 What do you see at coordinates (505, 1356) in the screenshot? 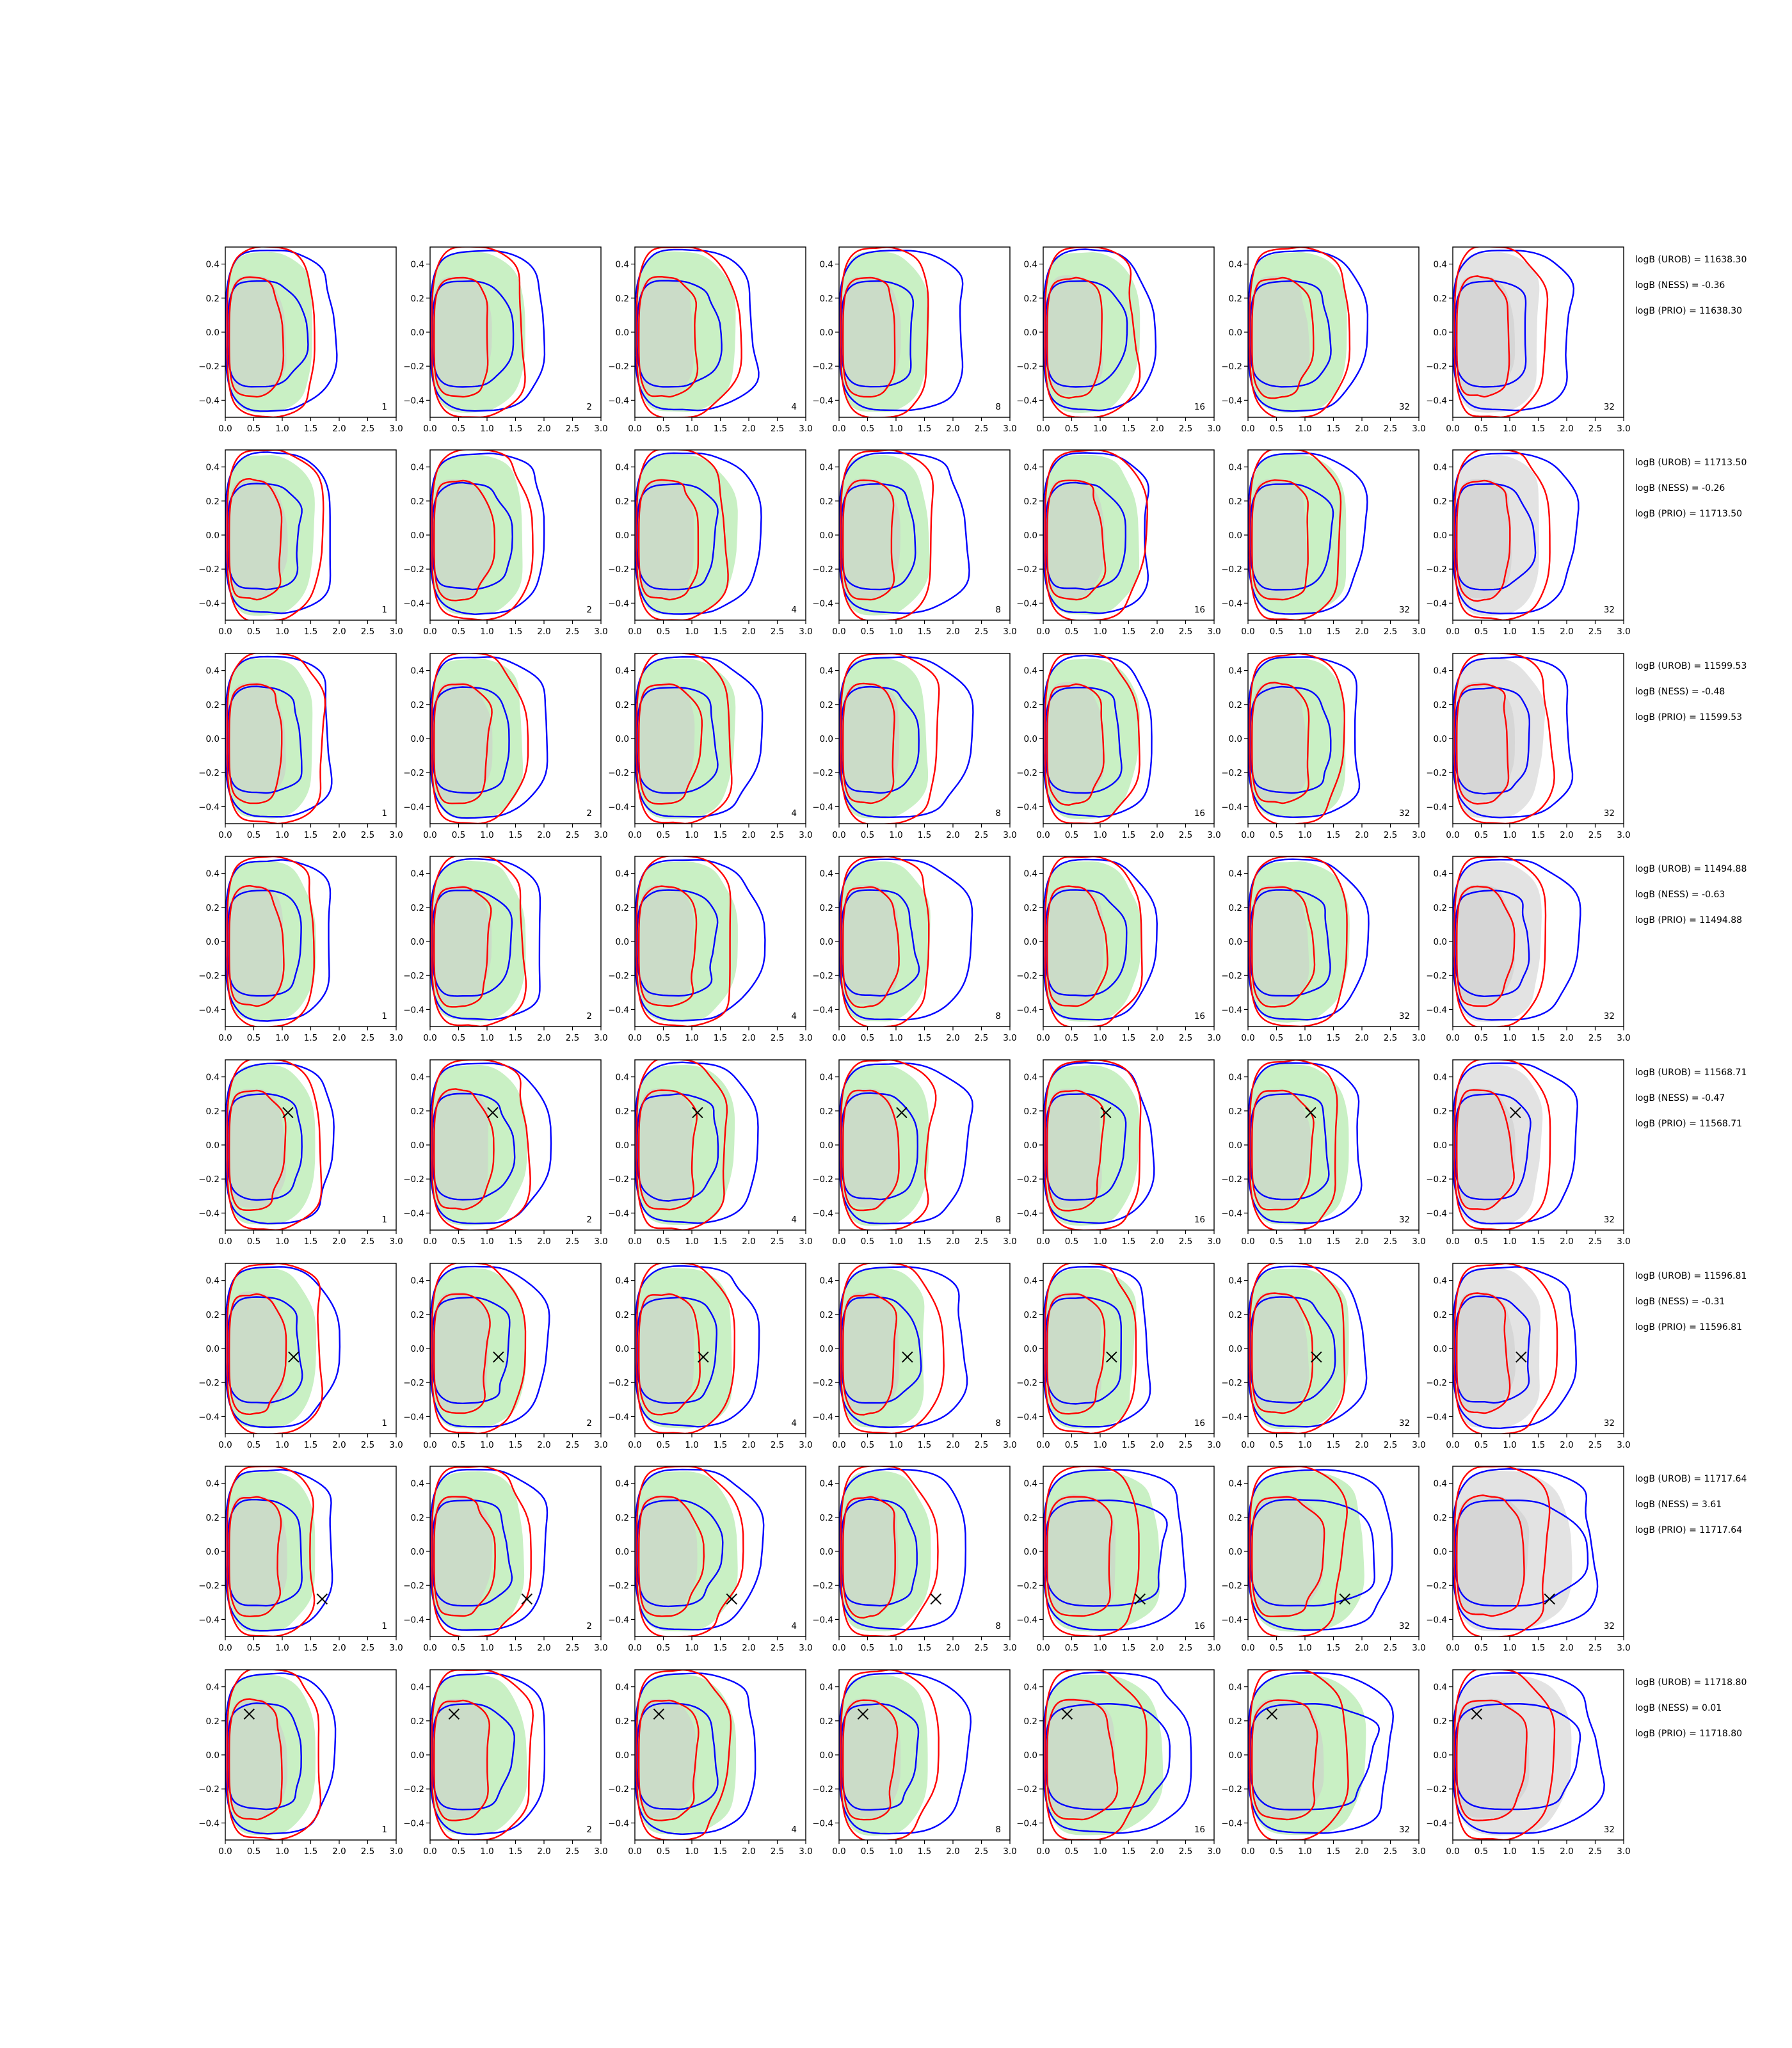
I see `panel-r6-c2: 0.0 0.5 1.0 1.5 2.0 2.5 3.0 0.4 0.2 0.0 −0.2 −0.4 2` at bounding box center [505, 1356].